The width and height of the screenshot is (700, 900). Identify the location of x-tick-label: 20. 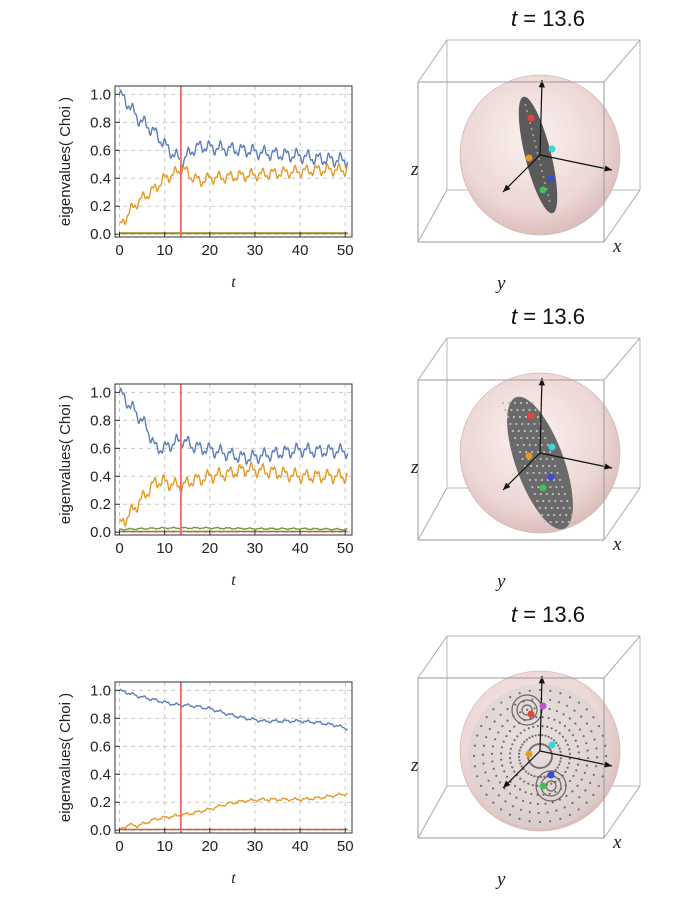
(209, 846).